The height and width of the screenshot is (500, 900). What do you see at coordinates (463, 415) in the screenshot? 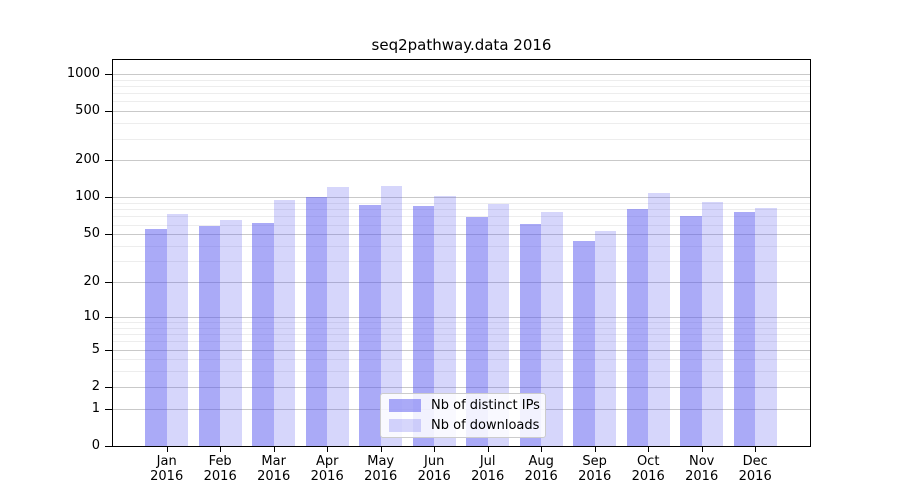
I see `legend: Nb of distinct IPs Nb of downloads` at bounding box center [463, 415].